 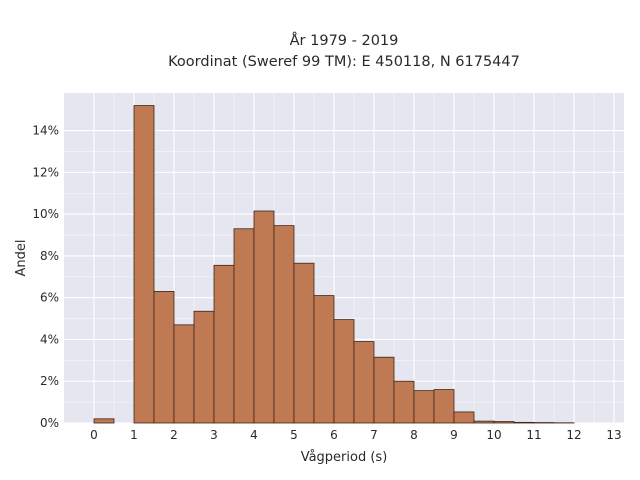 I want to click on y-tick-label: 14%, so click(x=45, y=131).